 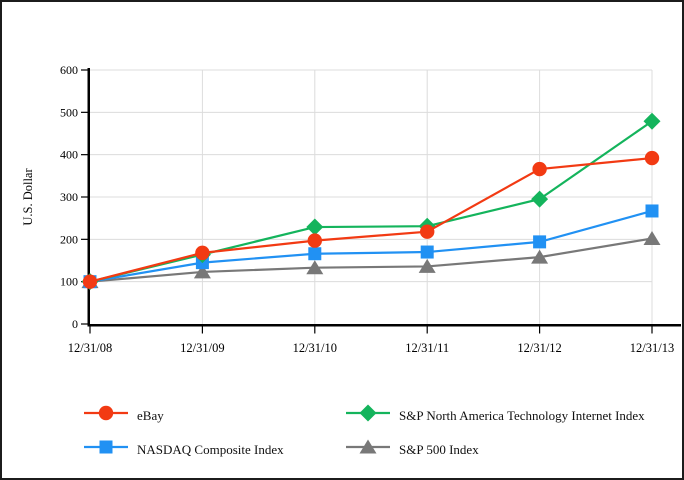 I want to click on y-axis-title: U.S. Dollar, so click(x=28, y=197).